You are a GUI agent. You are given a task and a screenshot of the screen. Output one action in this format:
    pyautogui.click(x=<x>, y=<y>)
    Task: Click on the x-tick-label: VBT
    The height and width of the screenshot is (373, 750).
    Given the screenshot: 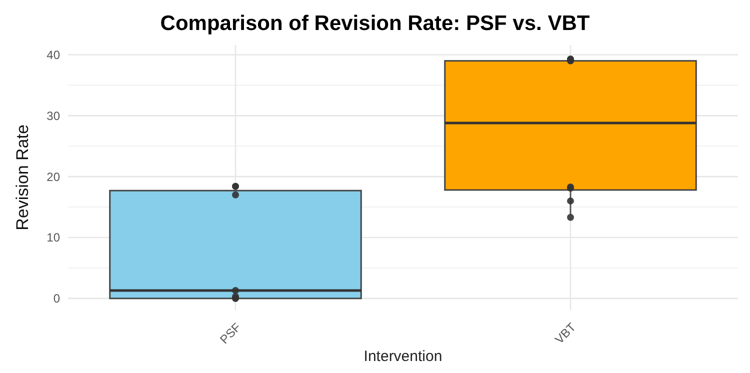 What is the action you would take?
    pyautogui.click(x=566, y=333)
    